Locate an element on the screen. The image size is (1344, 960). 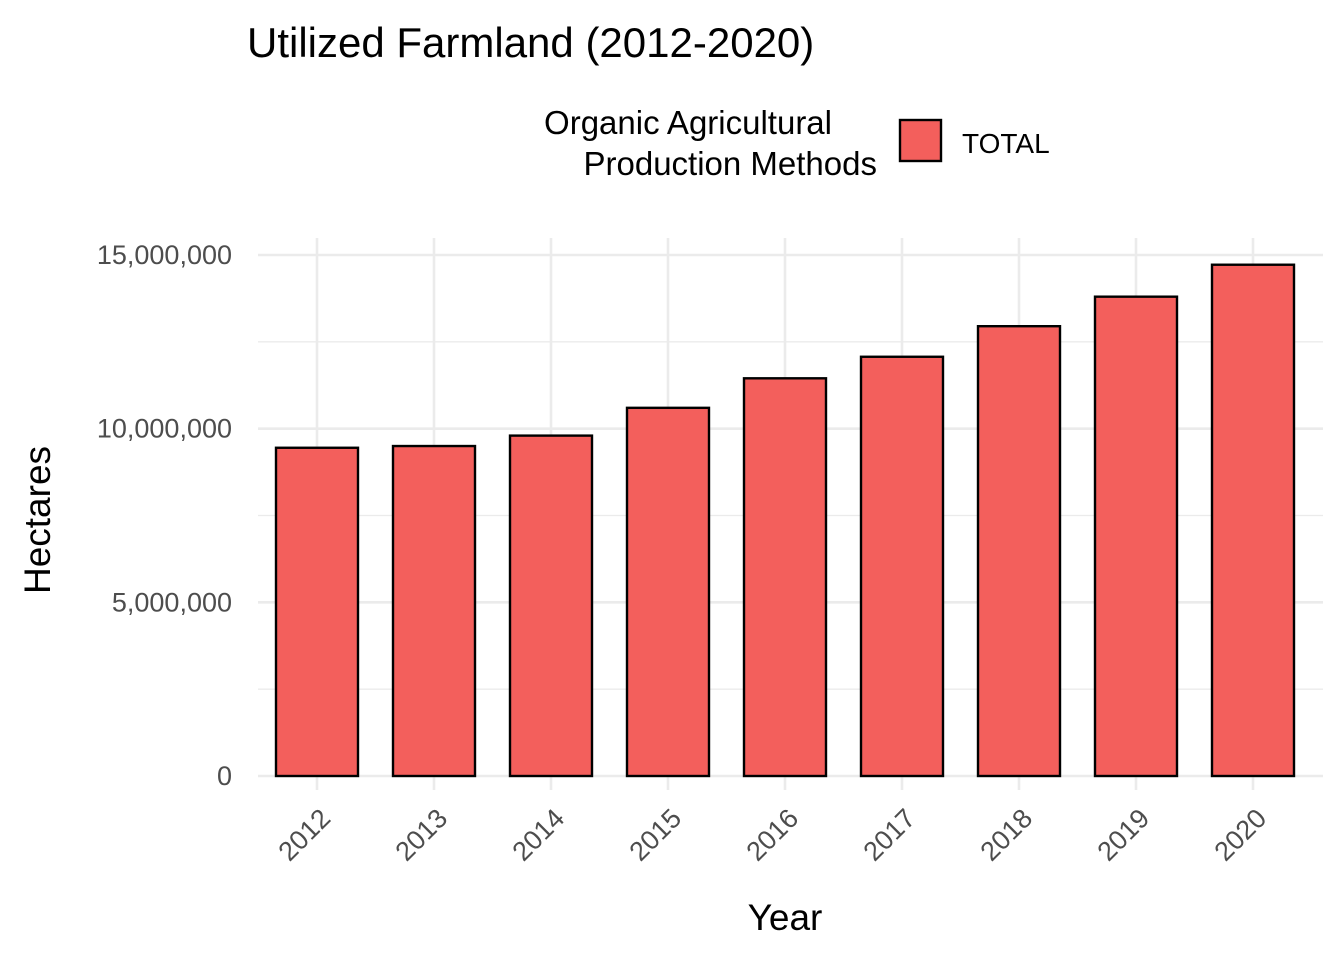
x-tick-label: 2017 is located at coordinates (890, 835).